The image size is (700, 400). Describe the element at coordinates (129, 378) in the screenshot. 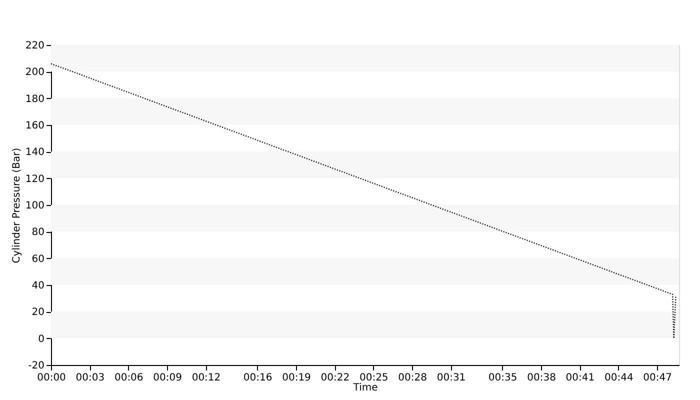

I see `x-tick-label: 00:06` at that location.